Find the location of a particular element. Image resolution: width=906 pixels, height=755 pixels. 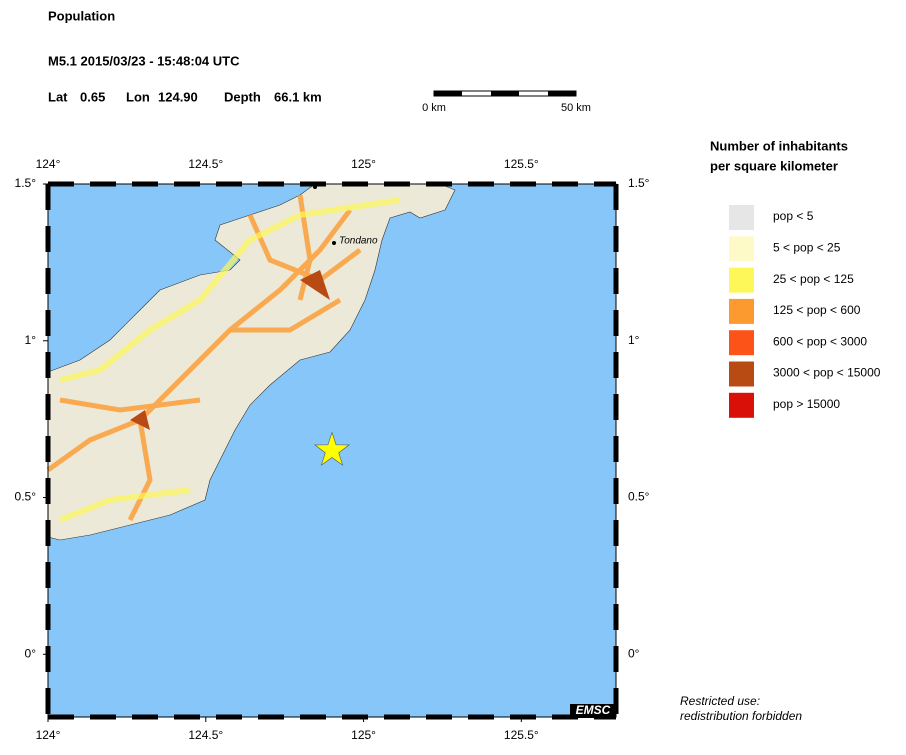

y-tick-label-right: 1.5° is located at coordinates (639, 183).